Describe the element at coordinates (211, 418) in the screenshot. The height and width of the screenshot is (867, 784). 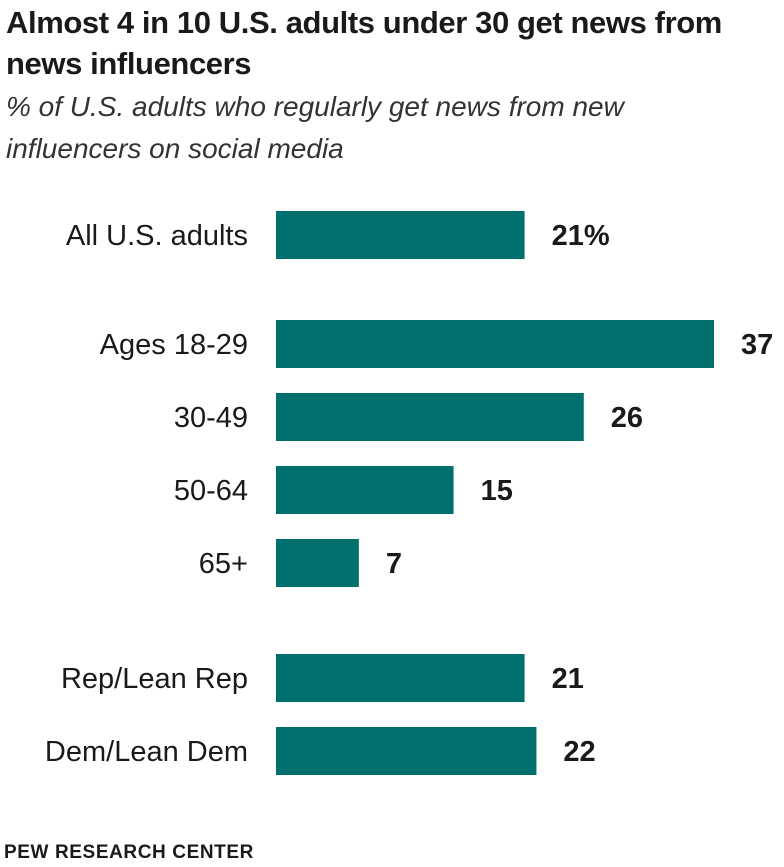
I see `category-label-30-49: 30-49` at that location.